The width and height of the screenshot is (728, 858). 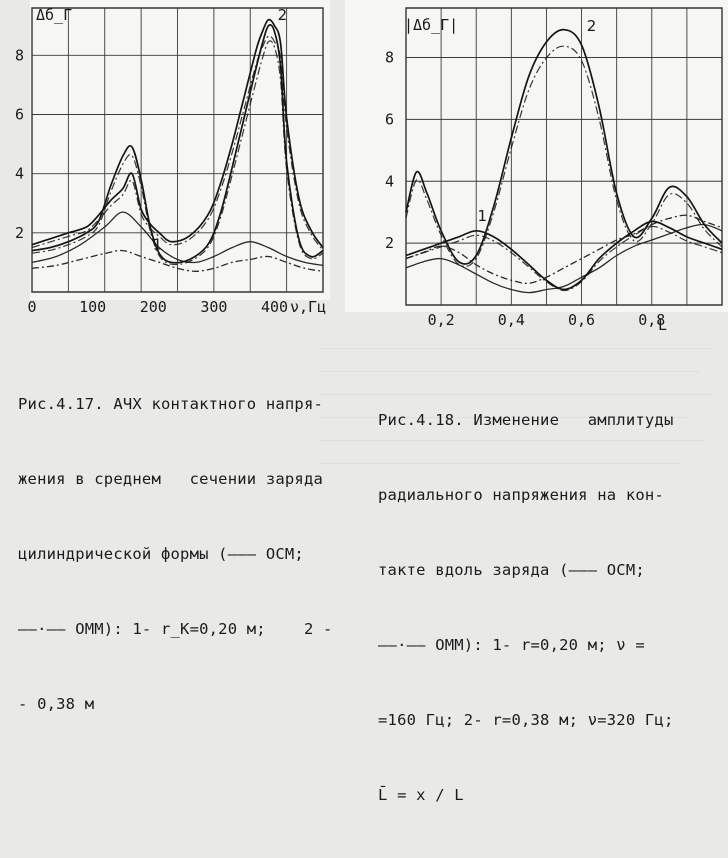 What do you see at coordinates (651, 320) in the screenshot?
I see `fig418-x-tick-label: 0,8` at bounding box center [651, 320].